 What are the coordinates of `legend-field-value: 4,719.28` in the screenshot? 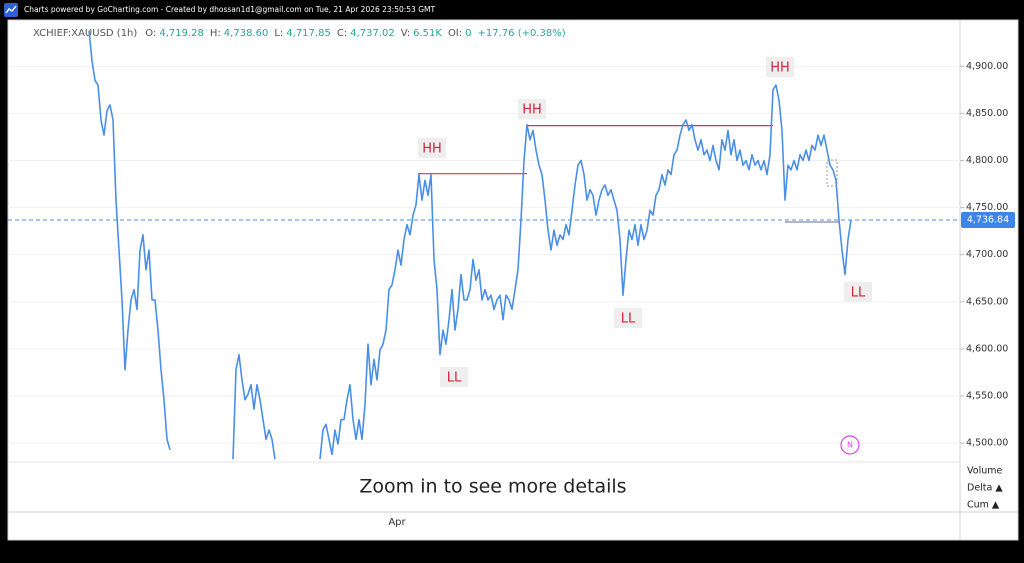 It's located at (181, 33).